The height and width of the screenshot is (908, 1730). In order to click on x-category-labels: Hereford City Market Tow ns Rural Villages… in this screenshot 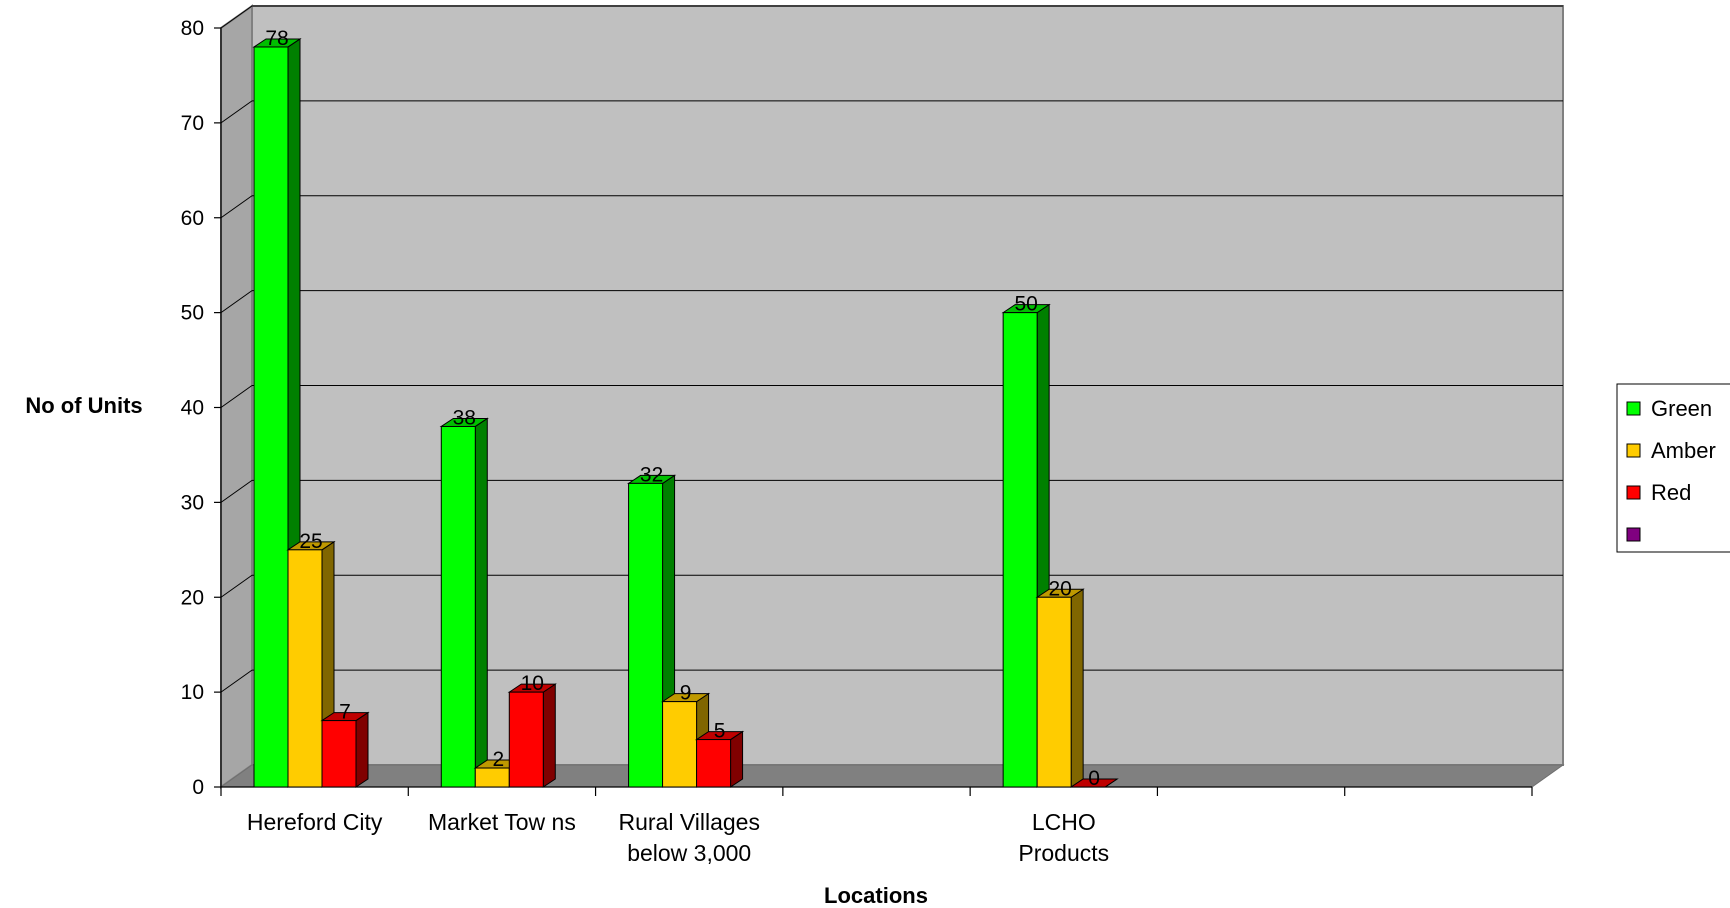, I will do `click(678, 837)`.